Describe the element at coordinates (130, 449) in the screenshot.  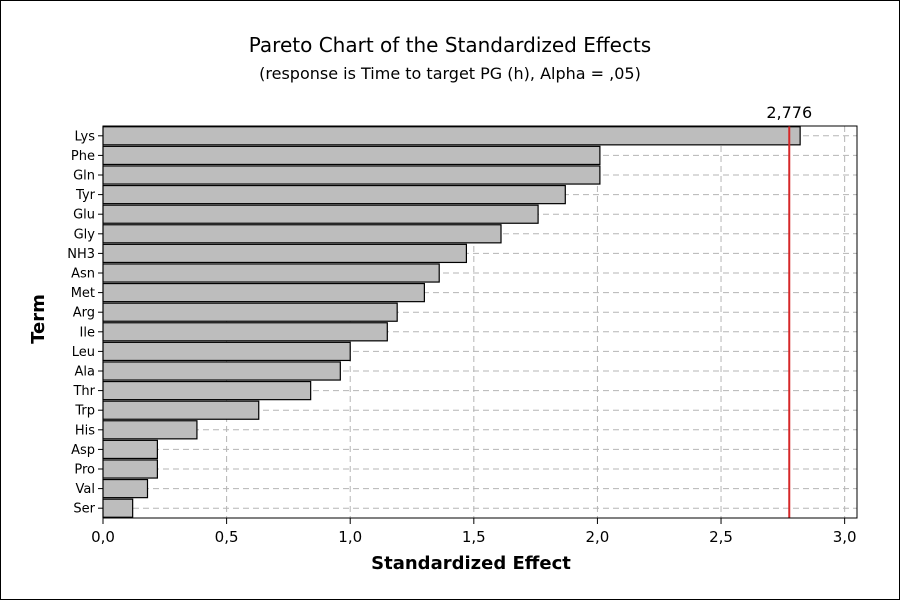
I see `bar-asp` at that location.